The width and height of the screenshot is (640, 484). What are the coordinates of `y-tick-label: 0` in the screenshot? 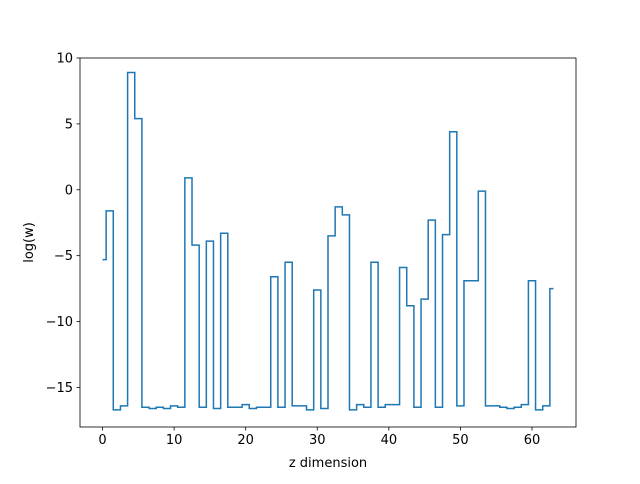 It's located at (69, 190).